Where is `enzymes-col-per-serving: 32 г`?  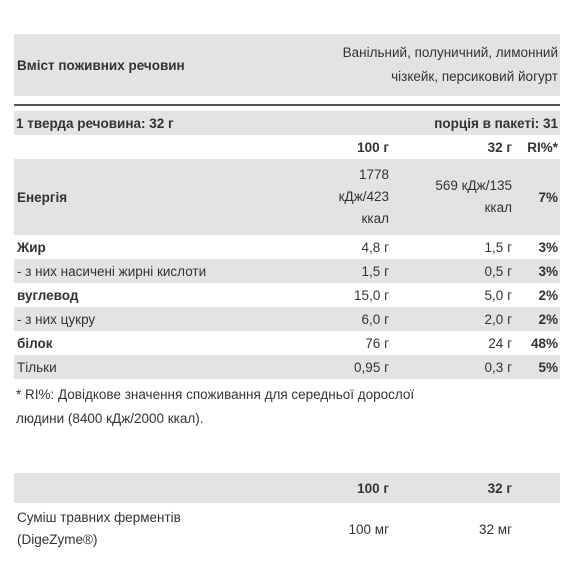
enzymes-col-per-serving: 32 г is located at coordinates (499, 488).